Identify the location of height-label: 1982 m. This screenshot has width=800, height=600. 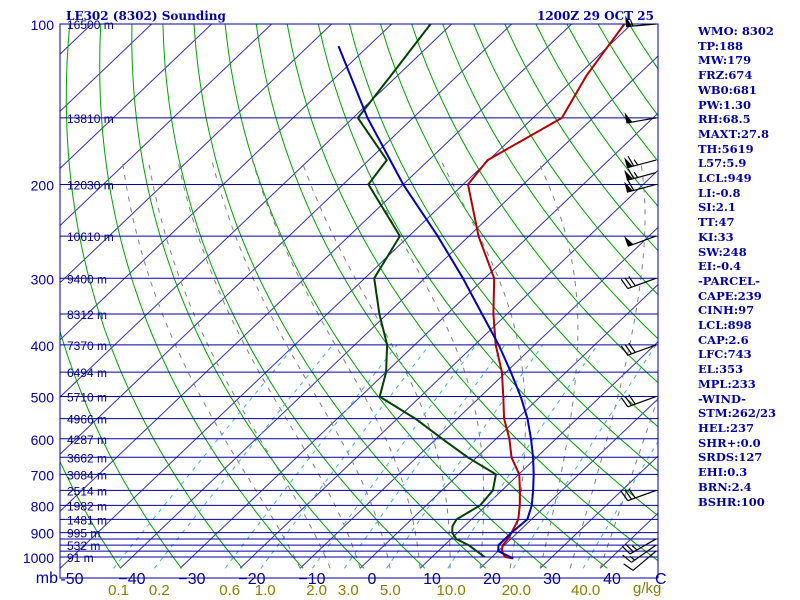
(87, 506).